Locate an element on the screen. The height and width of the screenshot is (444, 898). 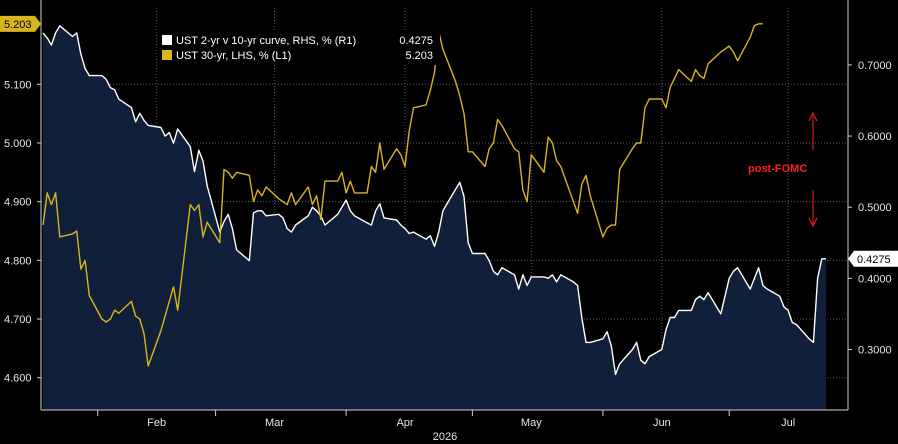
legend-value: 5.203 is located at coordinates (419, 56).